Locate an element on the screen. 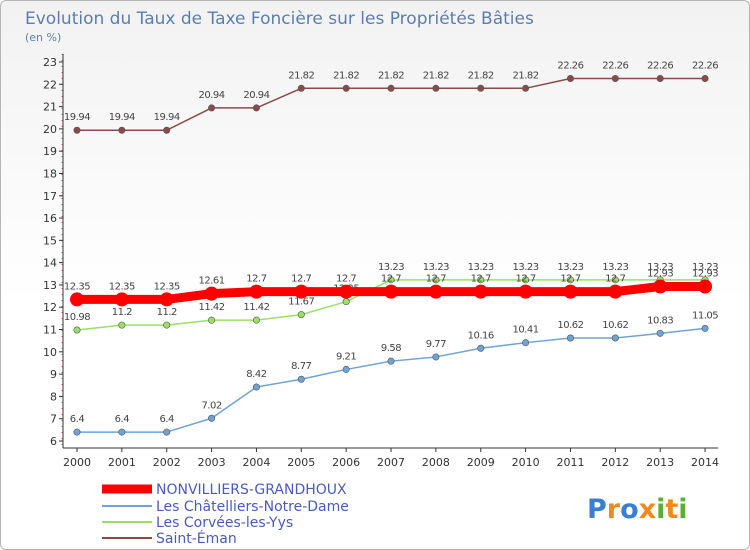  legend-label: Saint-Éman is located at coordinates (196, 538).